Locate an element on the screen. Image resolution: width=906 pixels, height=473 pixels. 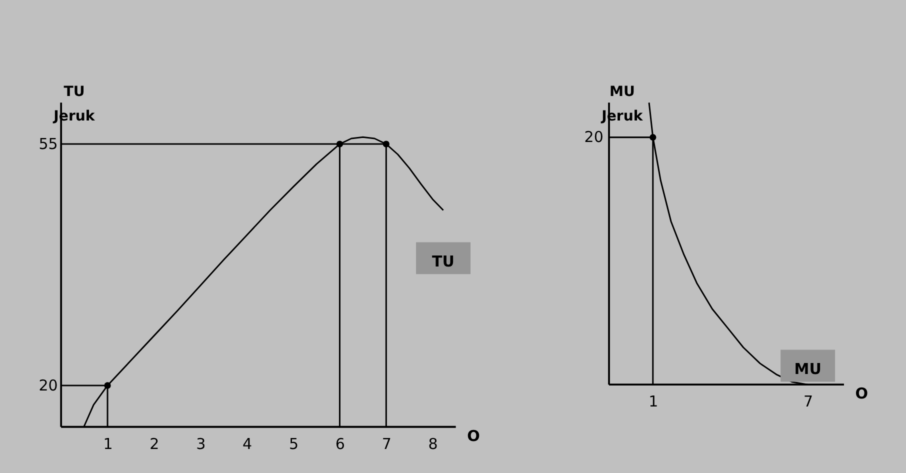
x-tick-label: 6 is located at coordinates (340, 443).